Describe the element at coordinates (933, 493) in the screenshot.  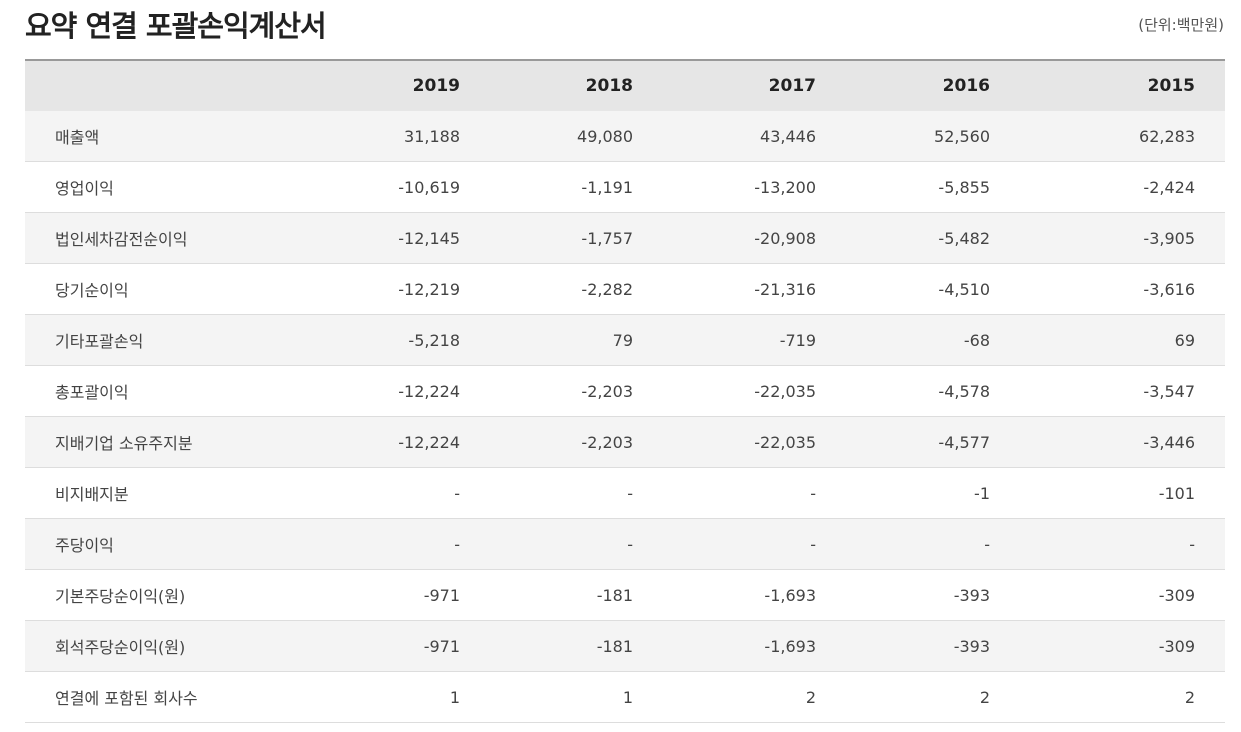
I see `value-cell: -1` at that location.